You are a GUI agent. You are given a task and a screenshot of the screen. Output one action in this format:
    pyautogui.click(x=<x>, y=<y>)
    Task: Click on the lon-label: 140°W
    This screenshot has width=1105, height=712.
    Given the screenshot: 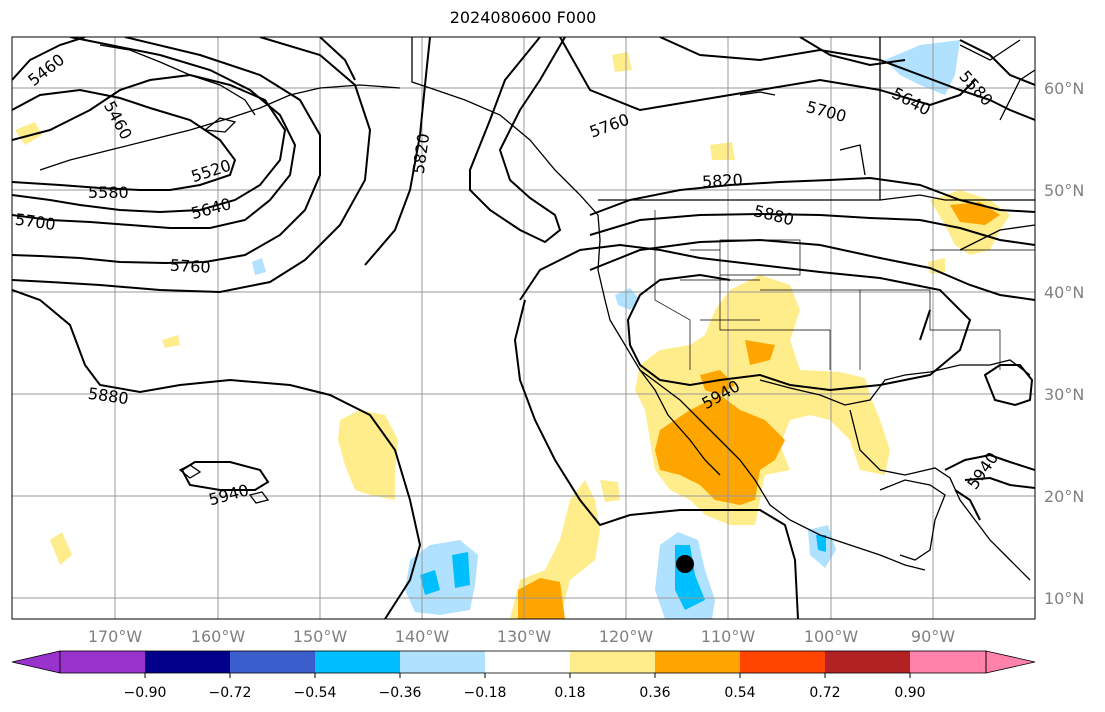 What is the action you would take?
    pyautogui.click(x=422, y=636)
    